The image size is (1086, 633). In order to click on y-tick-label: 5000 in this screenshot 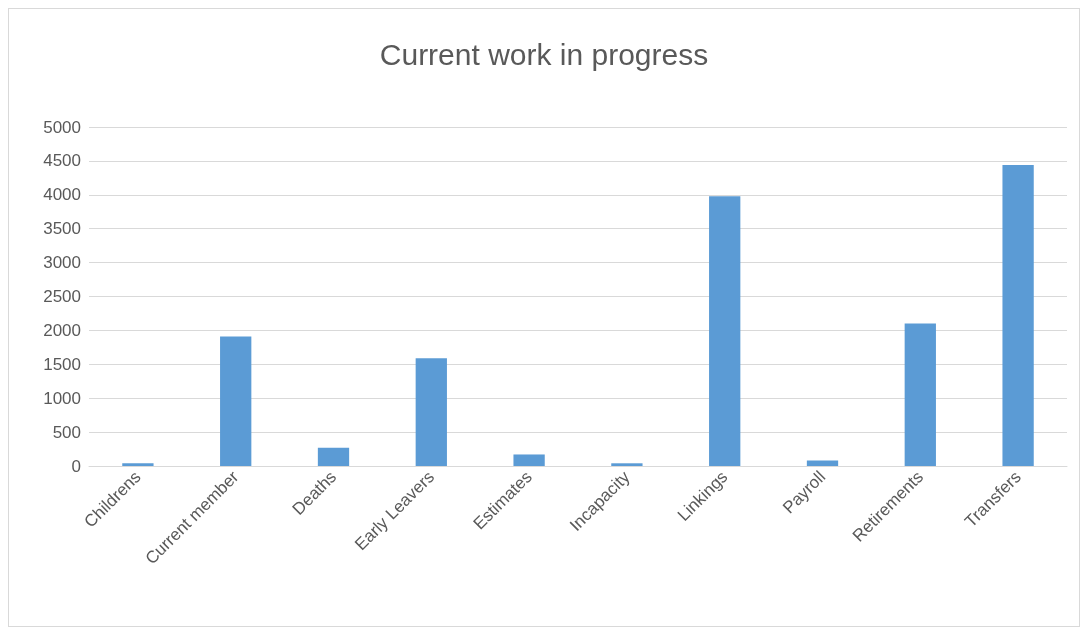, I will do `click(62, 127)`.